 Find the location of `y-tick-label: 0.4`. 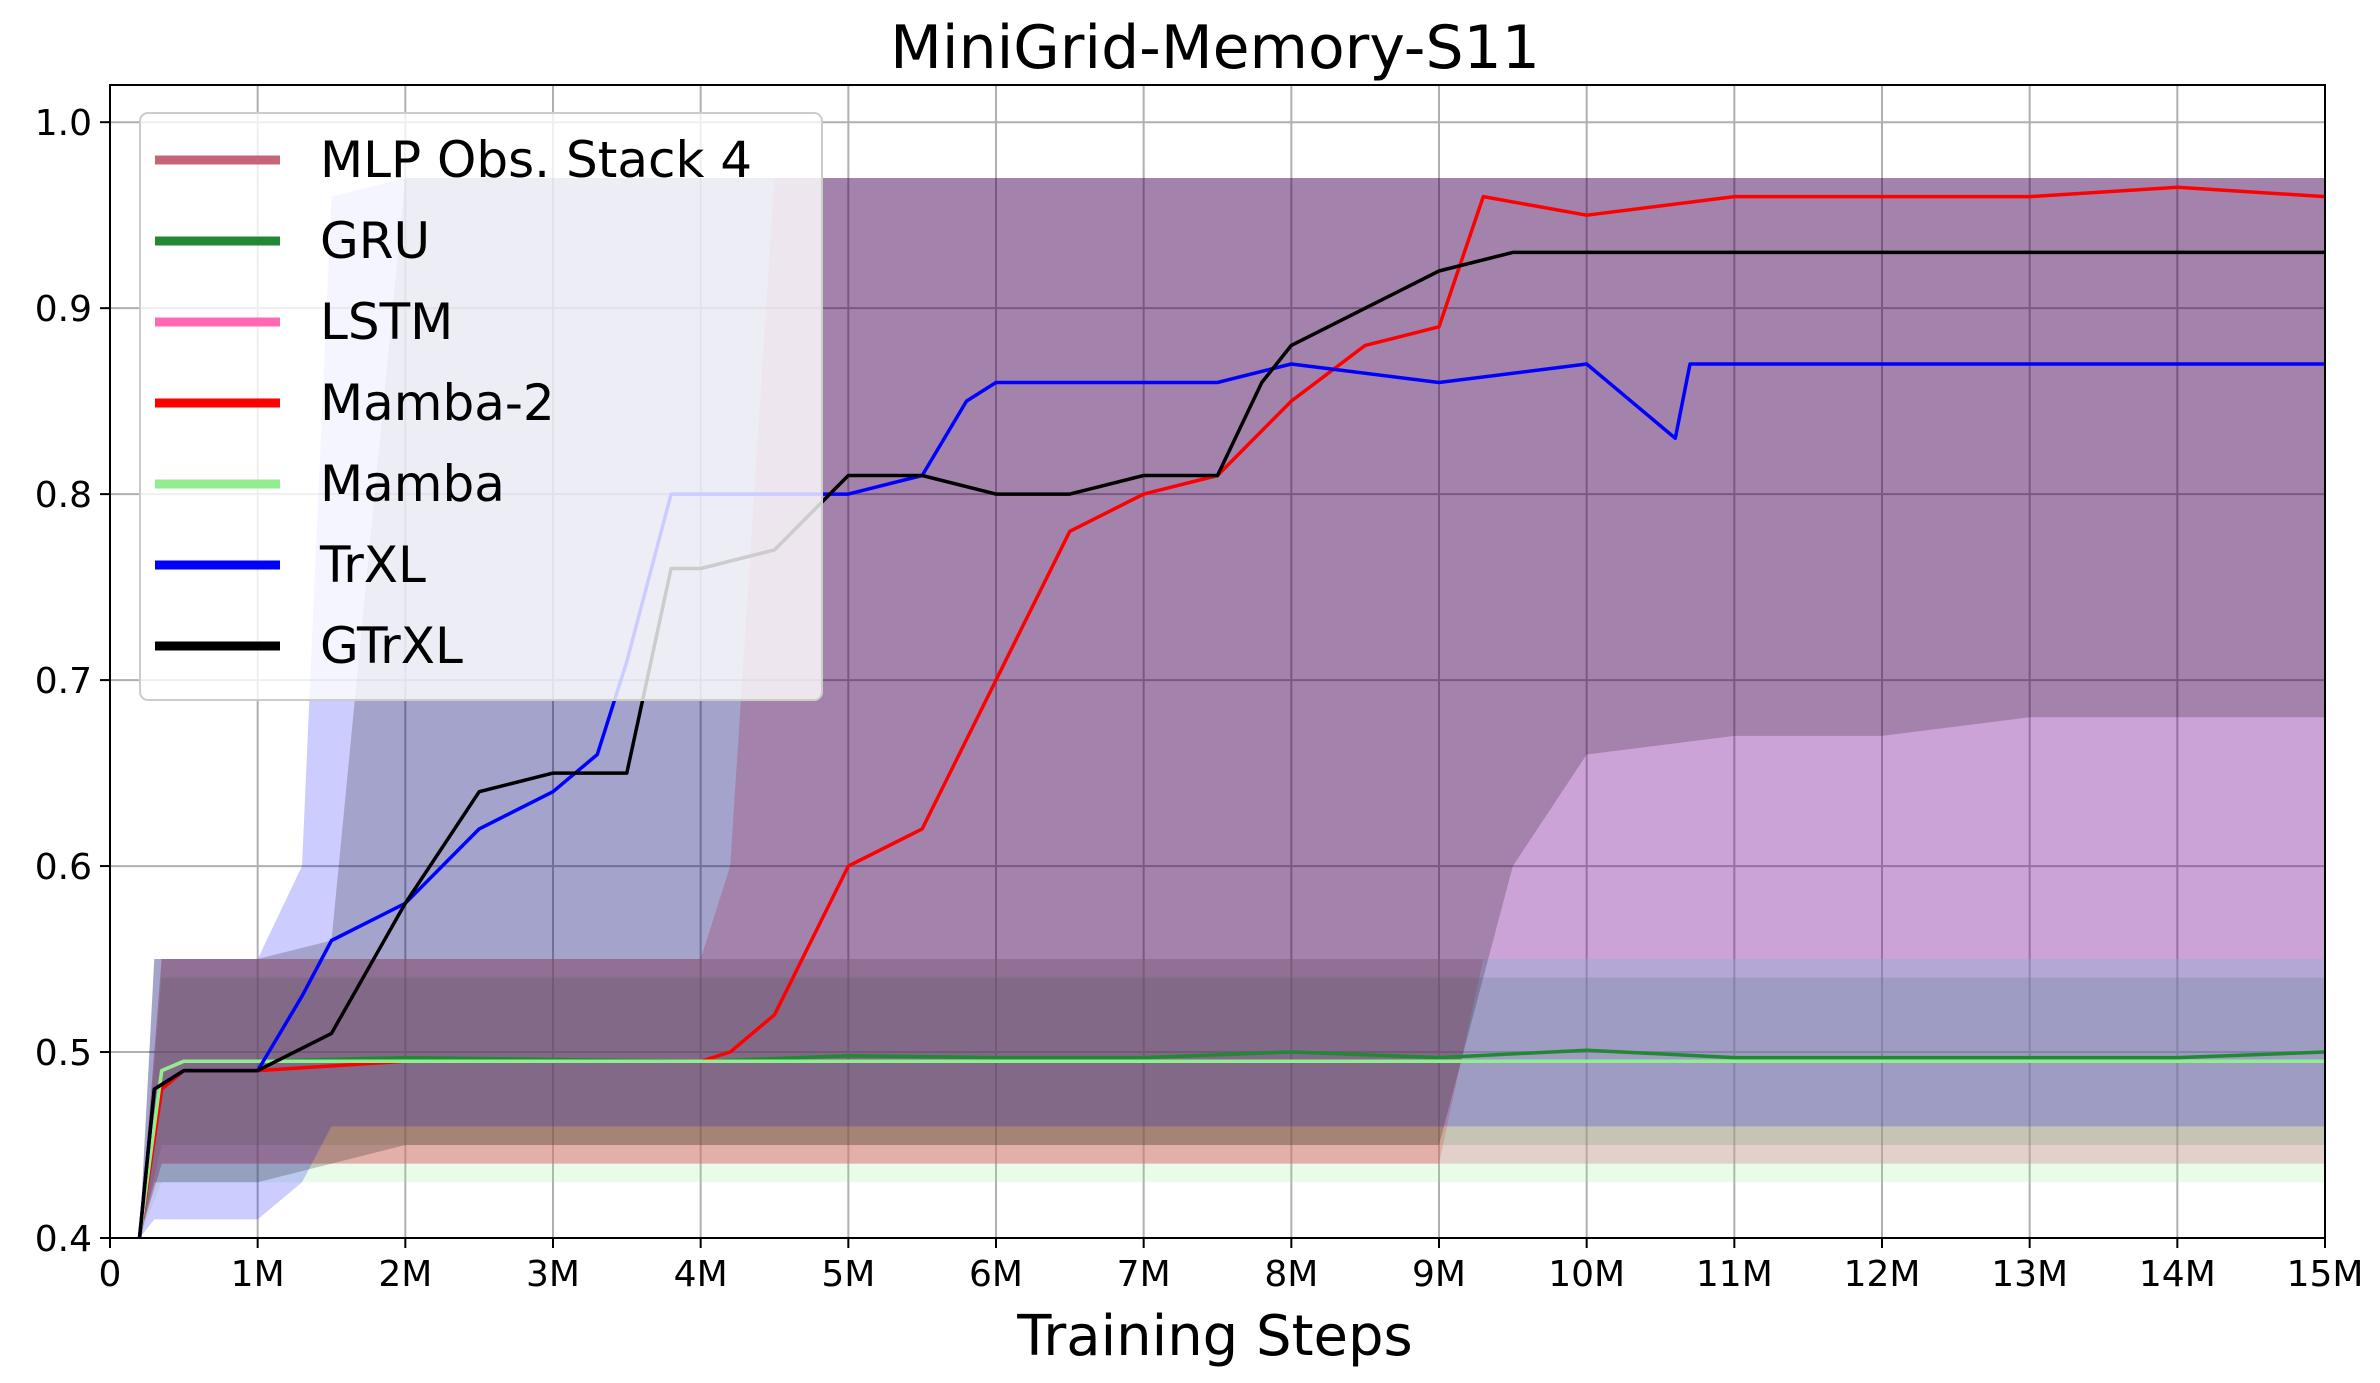

y-tick-label: 0.4 is located at coordinates (63, 1239).